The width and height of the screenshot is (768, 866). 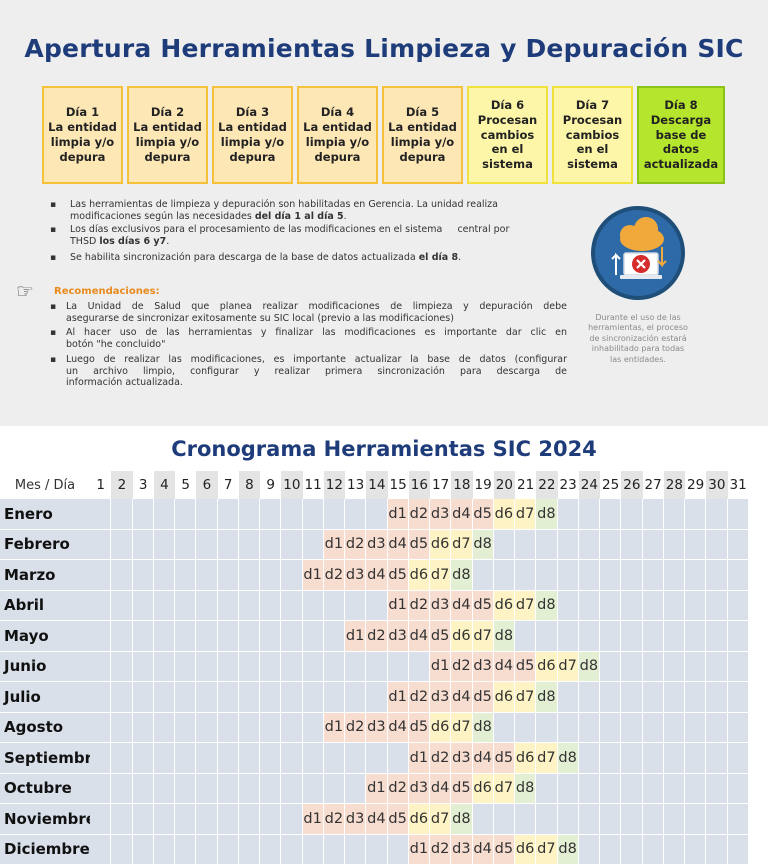 I want to click on cloud-sync-error-icon, so click(x=638, y=253).